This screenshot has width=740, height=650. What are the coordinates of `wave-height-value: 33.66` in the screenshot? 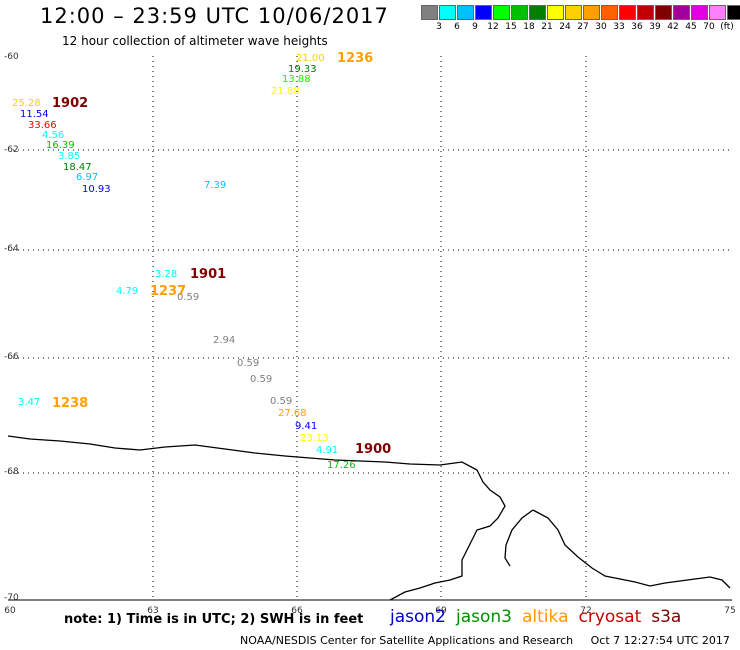 It's located at (42, 125).